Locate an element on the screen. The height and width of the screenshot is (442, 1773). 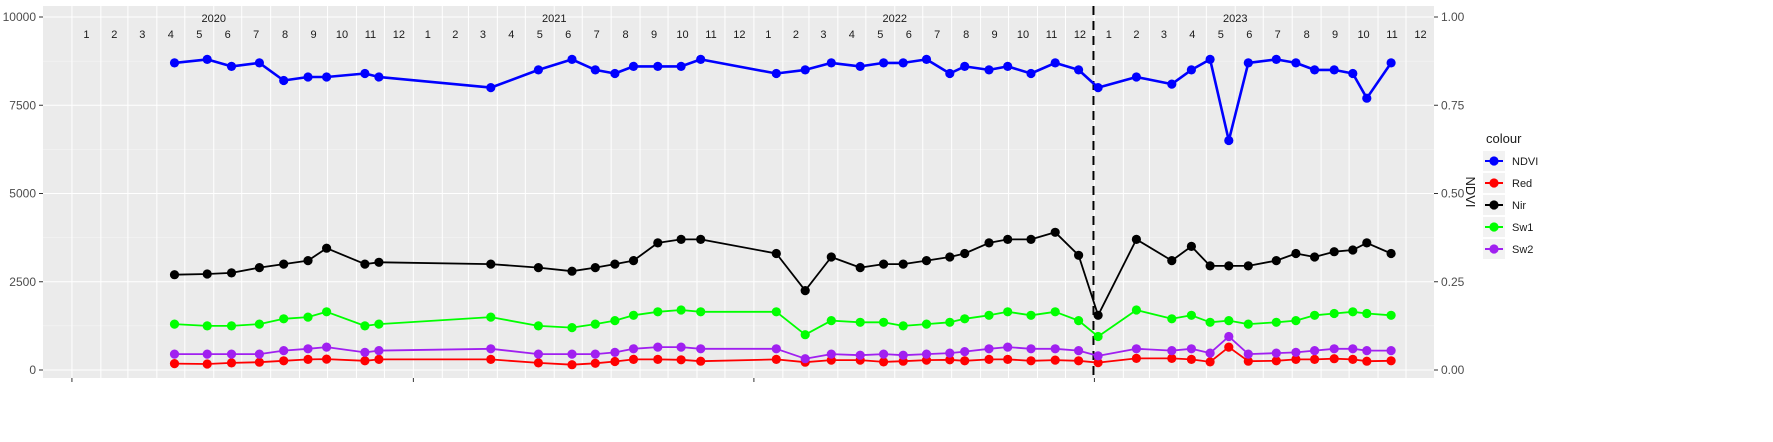
month-label: 3 is located at coordinates (142, 35).